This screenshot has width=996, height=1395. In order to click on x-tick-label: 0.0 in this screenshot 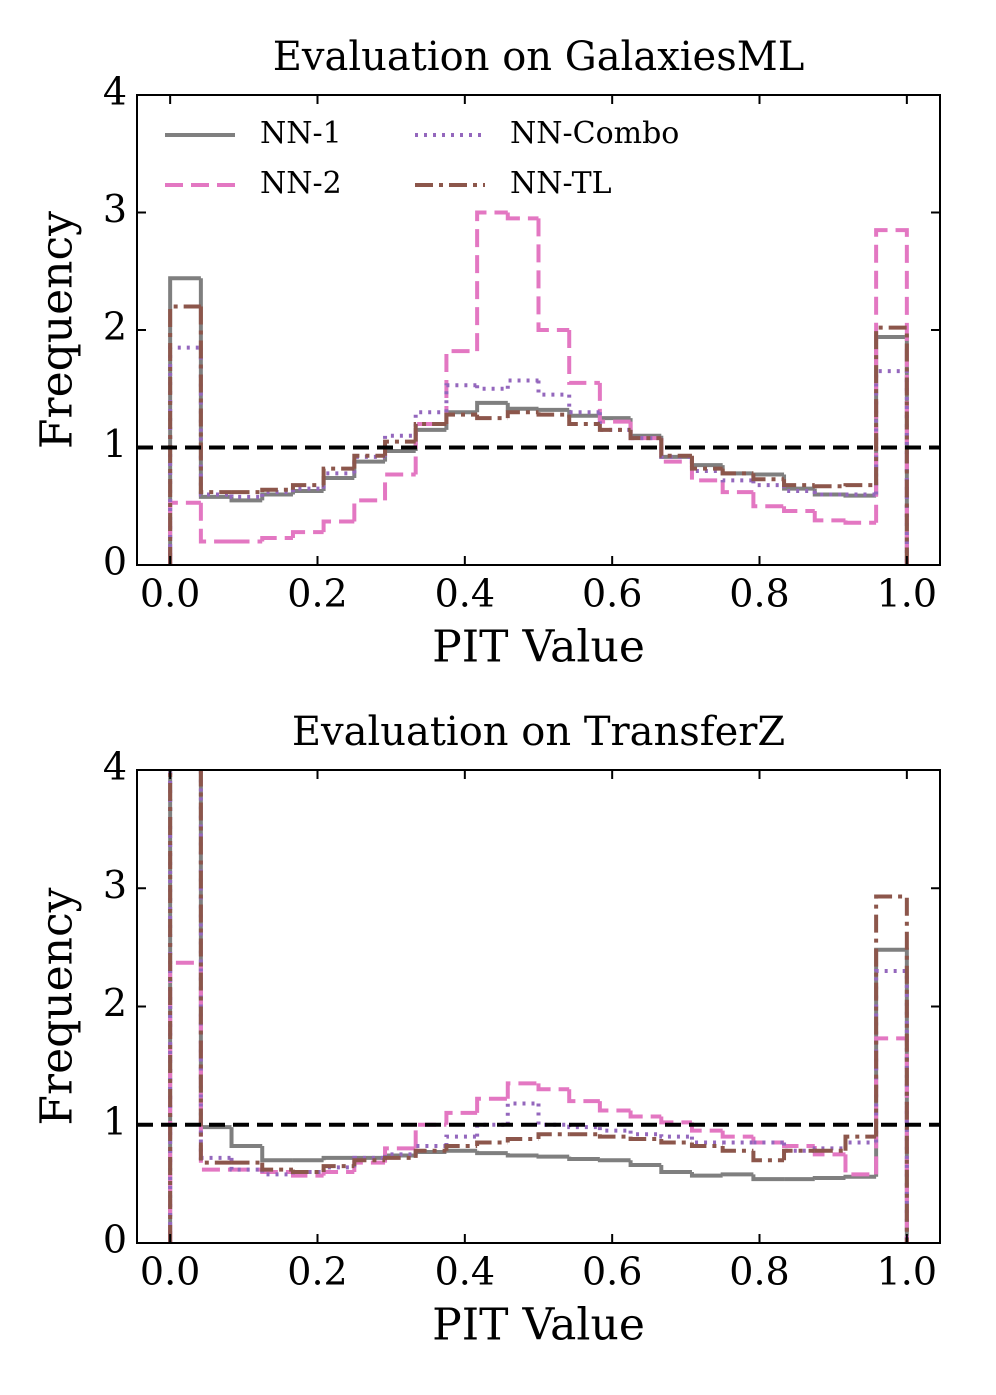, I will do `click(170, 594)`.